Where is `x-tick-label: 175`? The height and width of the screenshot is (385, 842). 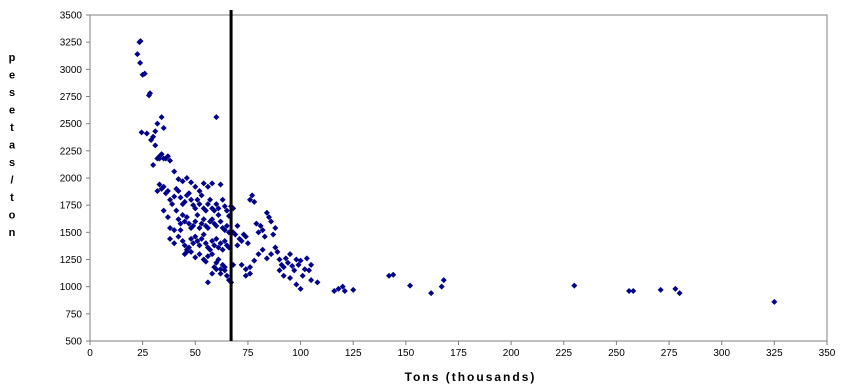
x-tick-label: 175 is located at coordinates (458, 353).